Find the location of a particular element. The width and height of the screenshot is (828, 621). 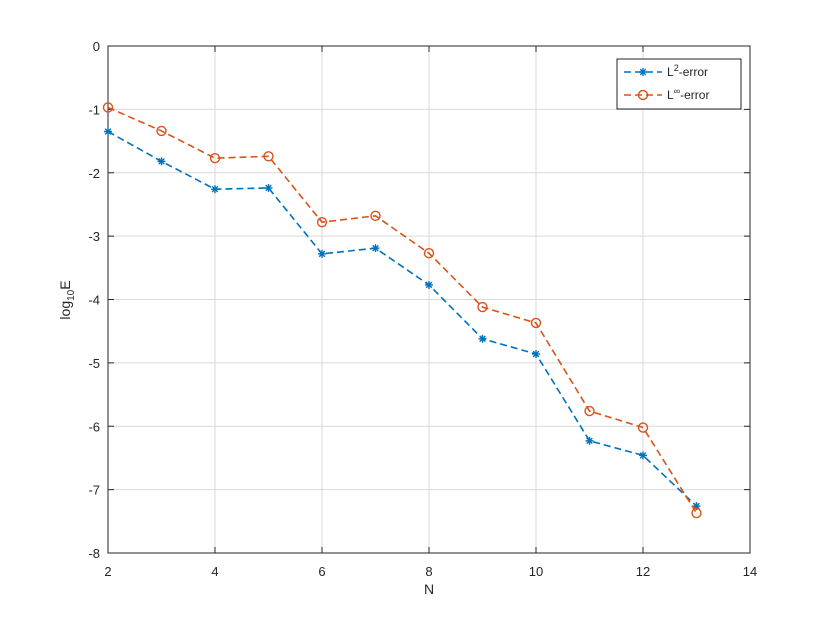

legend-entry-l2-sup: 2 is located at coordinates (676, 68).